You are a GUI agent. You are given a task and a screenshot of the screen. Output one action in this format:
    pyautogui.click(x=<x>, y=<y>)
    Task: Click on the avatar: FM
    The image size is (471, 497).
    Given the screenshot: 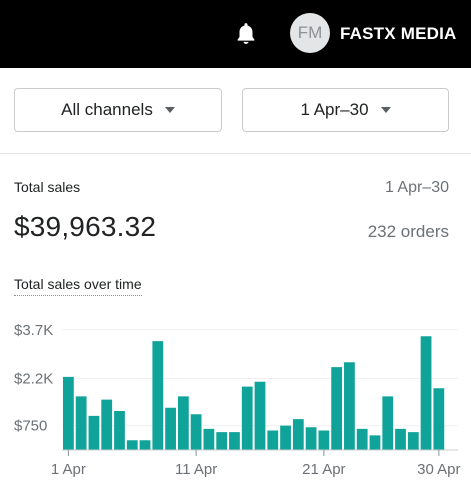 What is the action you would take?
    pyautogui.click(x=310, y=33)
    